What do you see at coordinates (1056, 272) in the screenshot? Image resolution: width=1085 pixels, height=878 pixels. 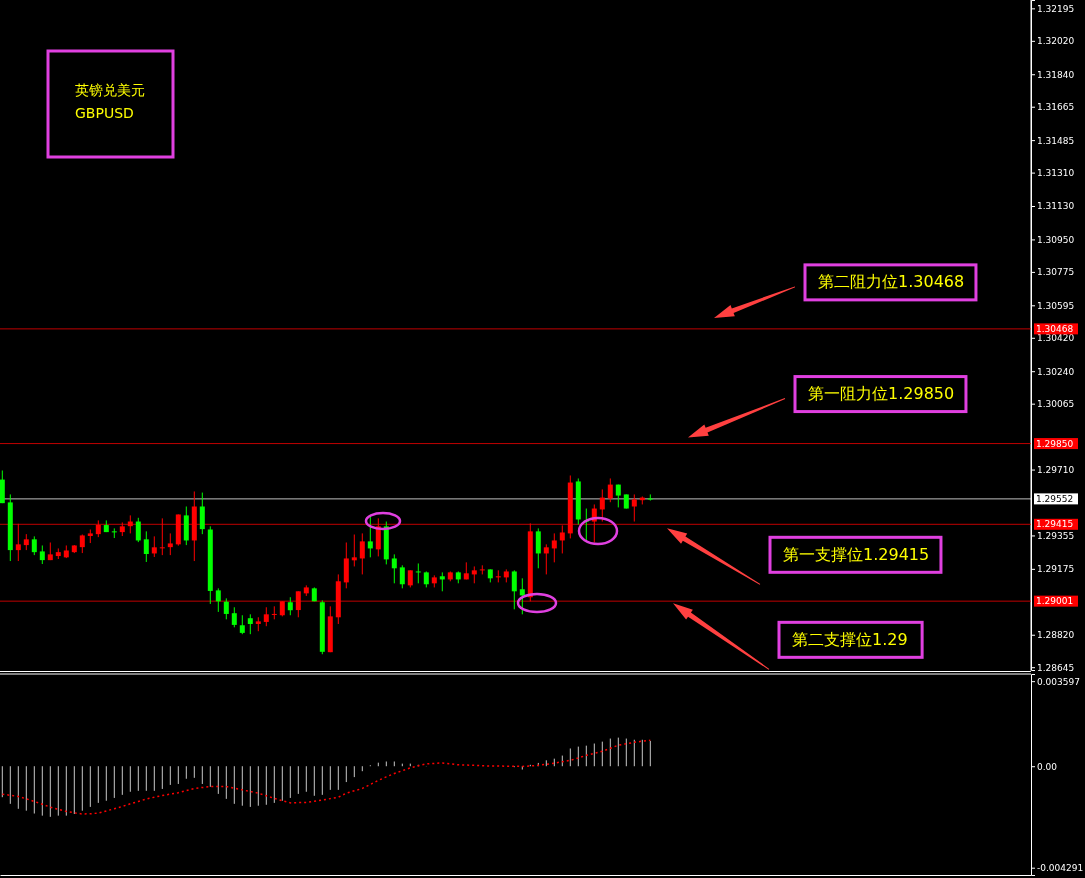 I see `y-tick-label: 1.30775` at bounding box center [1056, 272].